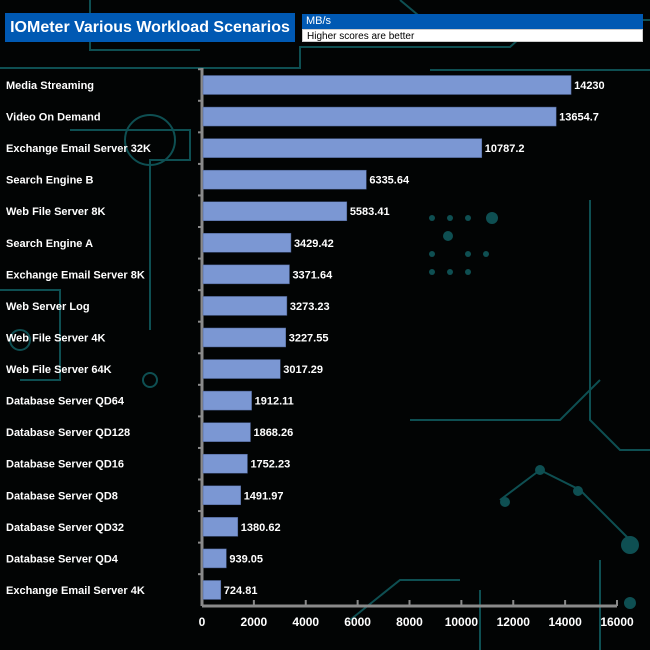  I want to click on category-label: Database Server QD64, so click(65, 402).